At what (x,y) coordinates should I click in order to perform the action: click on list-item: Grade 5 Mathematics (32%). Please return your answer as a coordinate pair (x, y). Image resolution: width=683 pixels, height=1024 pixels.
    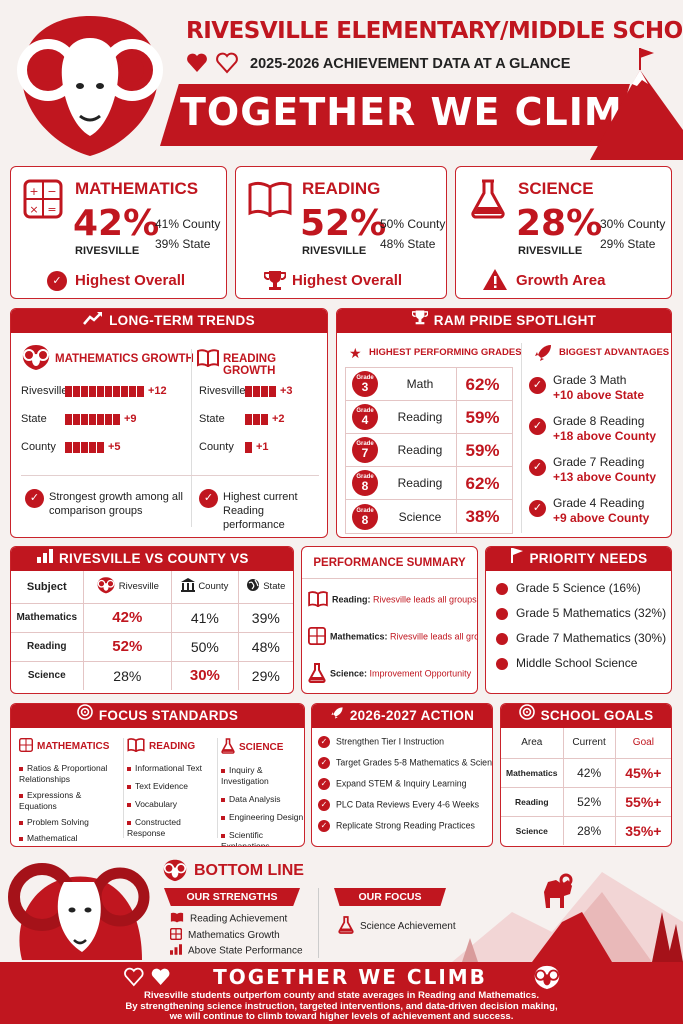
    Looking at the image, I should click on (583, 618).